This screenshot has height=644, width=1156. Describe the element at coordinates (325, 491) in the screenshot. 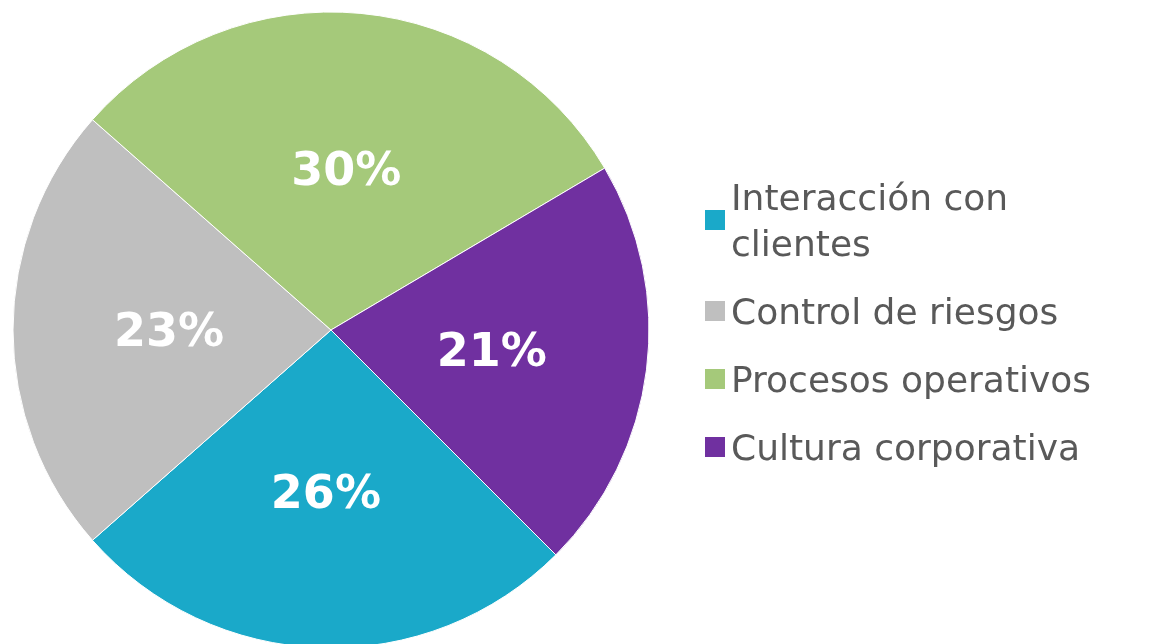

I see `data-label: 26%` at that location.